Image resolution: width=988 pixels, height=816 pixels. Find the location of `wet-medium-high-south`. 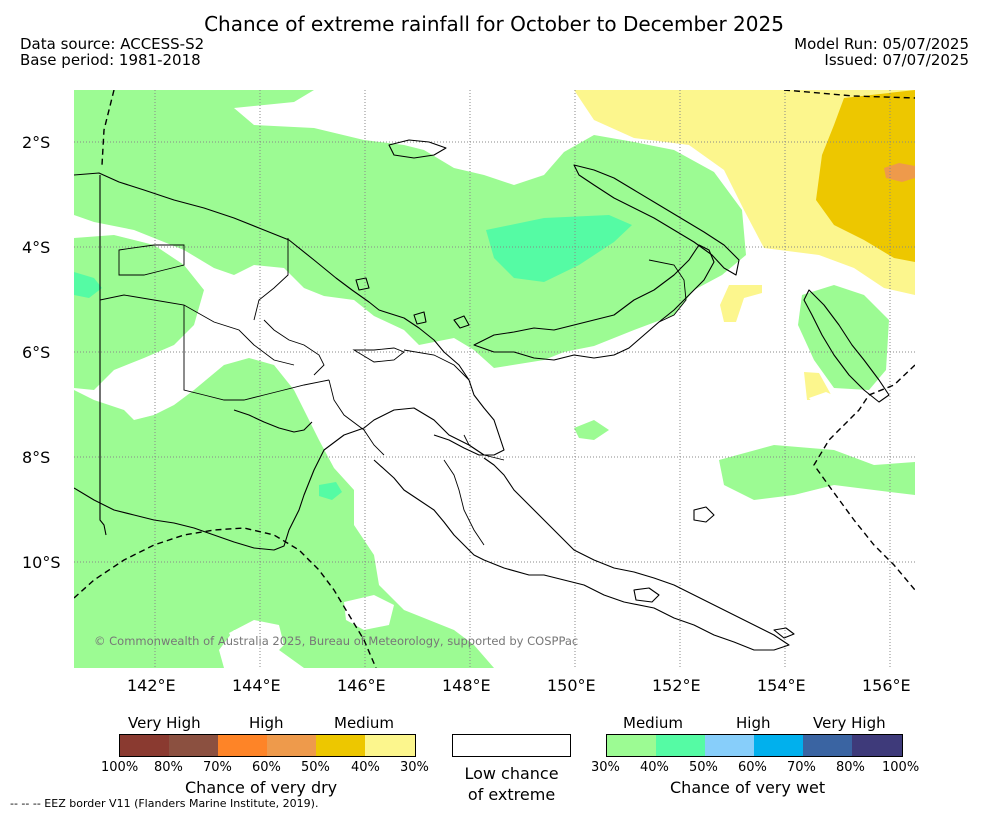

wet-medium-high-south is located at coordinates (330, 491).